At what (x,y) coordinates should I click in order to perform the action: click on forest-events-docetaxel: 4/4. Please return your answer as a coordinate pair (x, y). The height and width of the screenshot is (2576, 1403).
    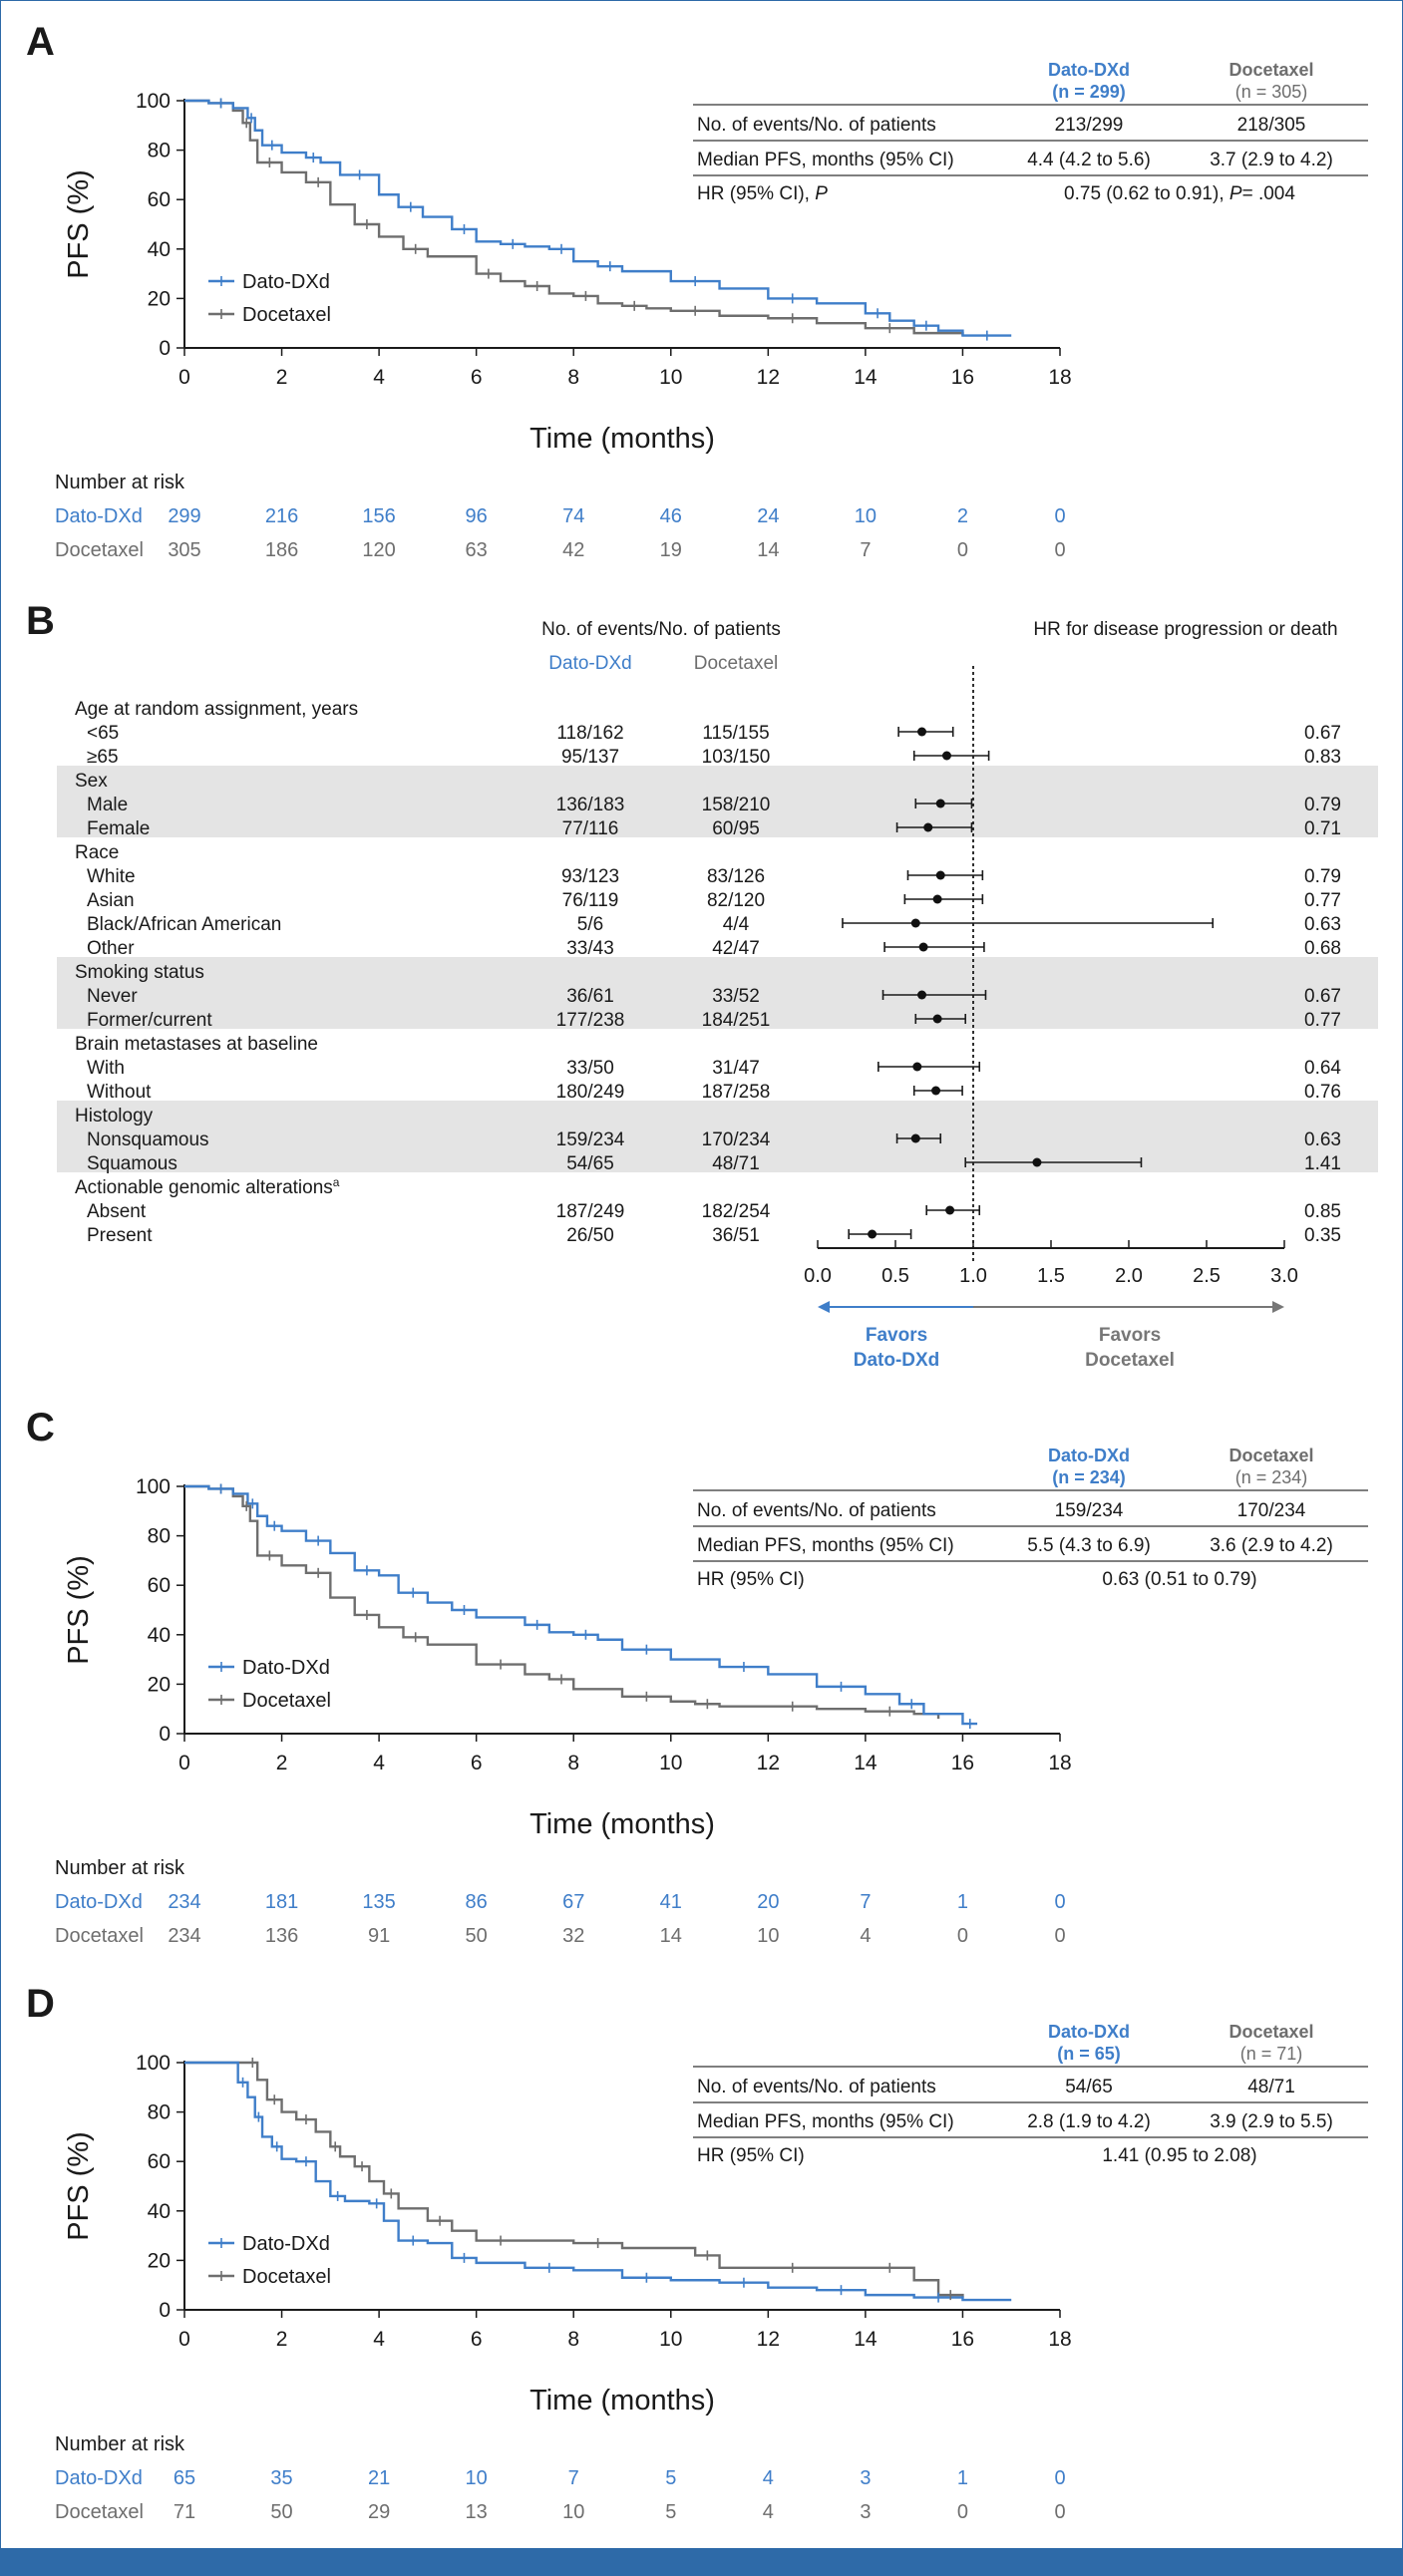
    Looking at the image, I should click on (736, 924).